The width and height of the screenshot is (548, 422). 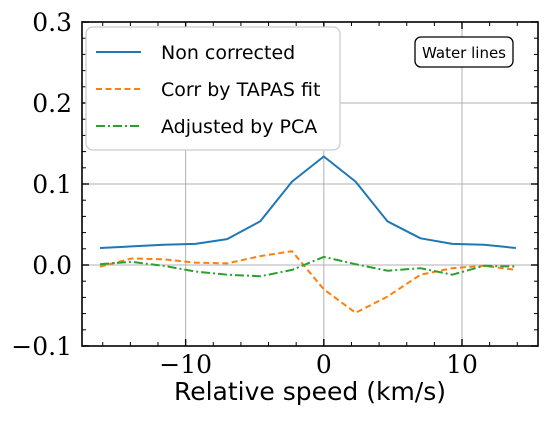 What do you see at coordinates (52, 184) in the screenshot?
I see `y-tick-label: 0.1` at bounding box center [52, 184].